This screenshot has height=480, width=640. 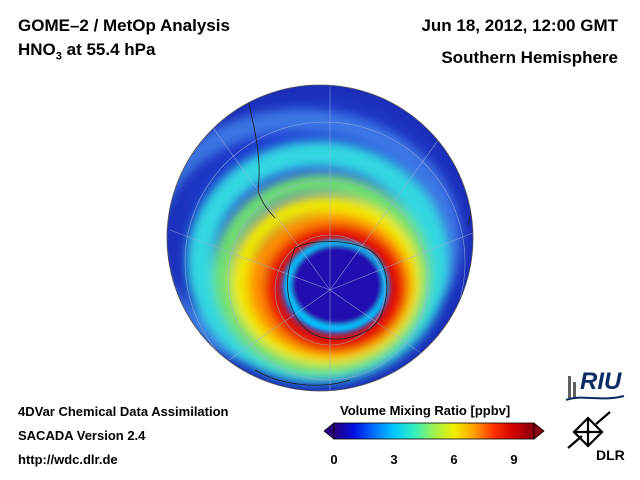 What do you see at coordinates (425, 410) in the screenshot?
I see `colorbar-title: Volume Mixing Ratio [ppbv]` at bounding box center [425, 410].